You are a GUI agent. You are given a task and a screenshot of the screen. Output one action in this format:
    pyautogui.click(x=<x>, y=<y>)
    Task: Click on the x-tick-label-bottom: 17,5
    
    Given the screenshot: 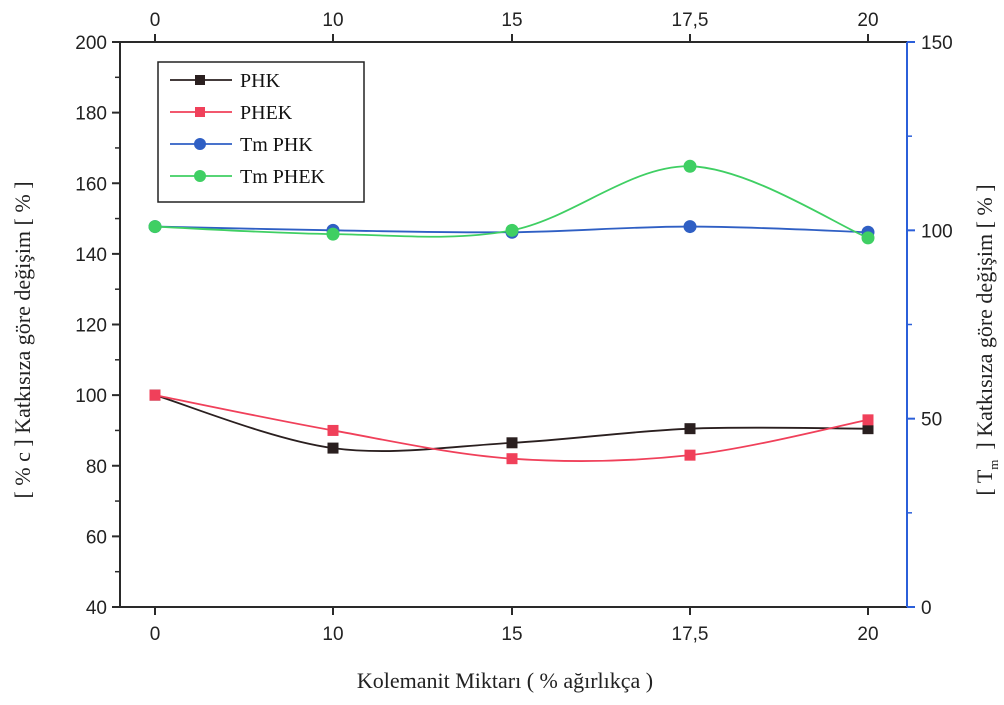 What is the action you would take?
    pyautogui.click(x=690, y=634)
    